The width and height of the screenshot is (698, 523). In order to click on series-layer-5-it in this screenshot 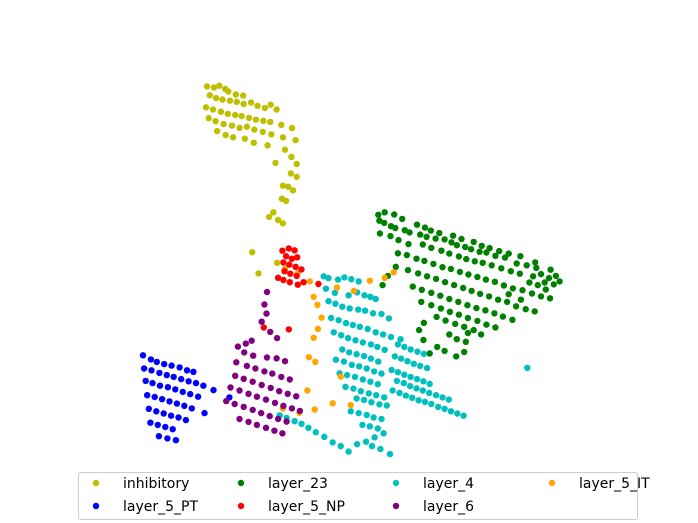, I will do `click(338, 342)`.